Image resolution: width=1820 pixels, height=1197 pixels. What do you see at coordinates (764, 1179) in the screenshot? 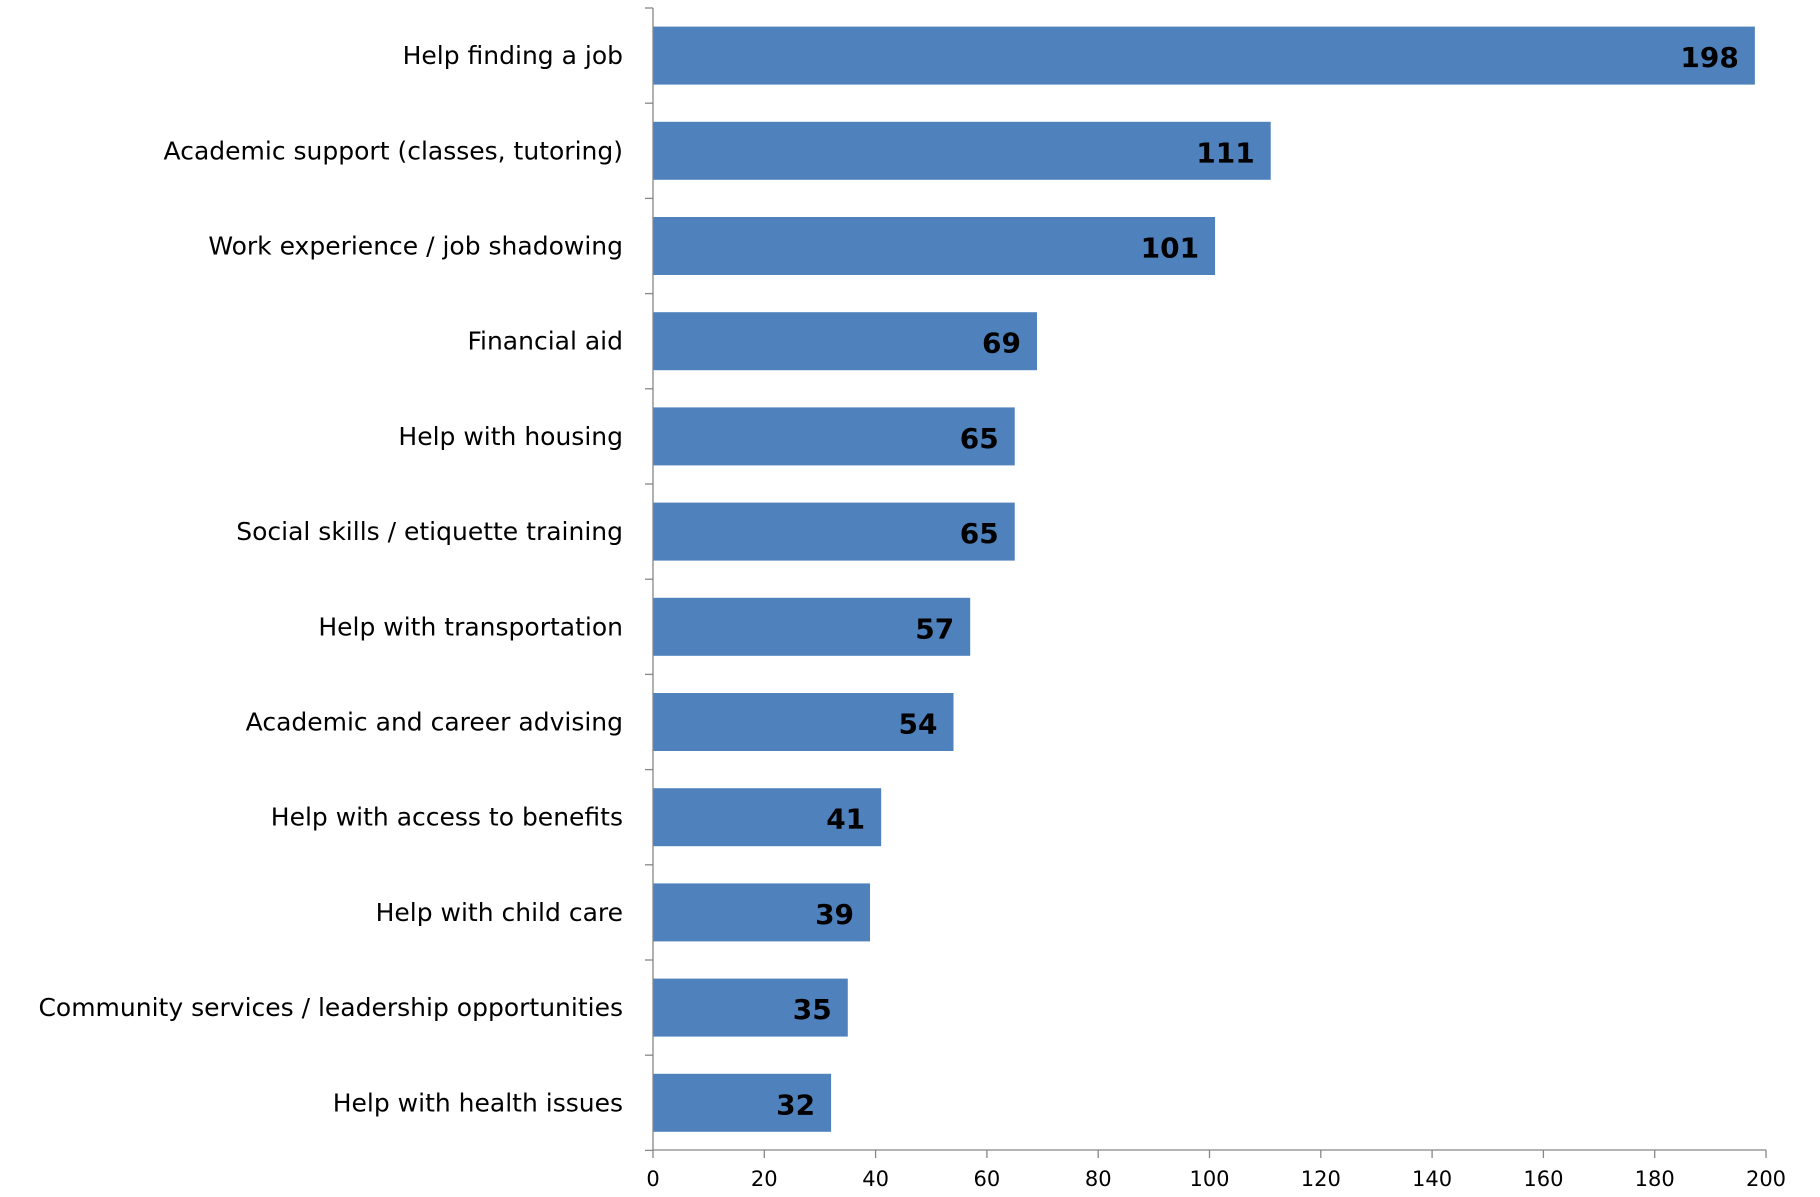
I see `x-tick-label: 20` at bounding box center [764, 1179].